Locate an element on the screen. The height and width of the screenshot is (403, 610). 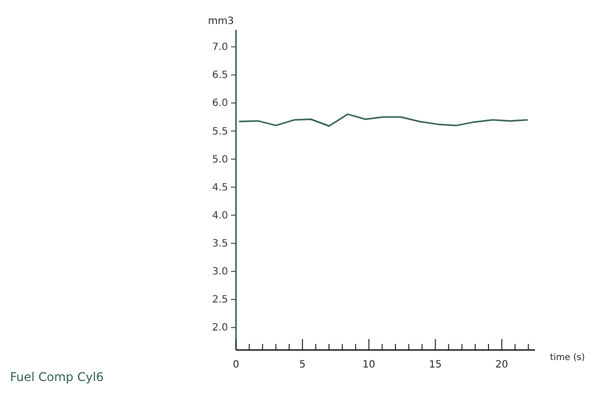
y-tick-label: 2.0 is located at coordinates (220, 328).